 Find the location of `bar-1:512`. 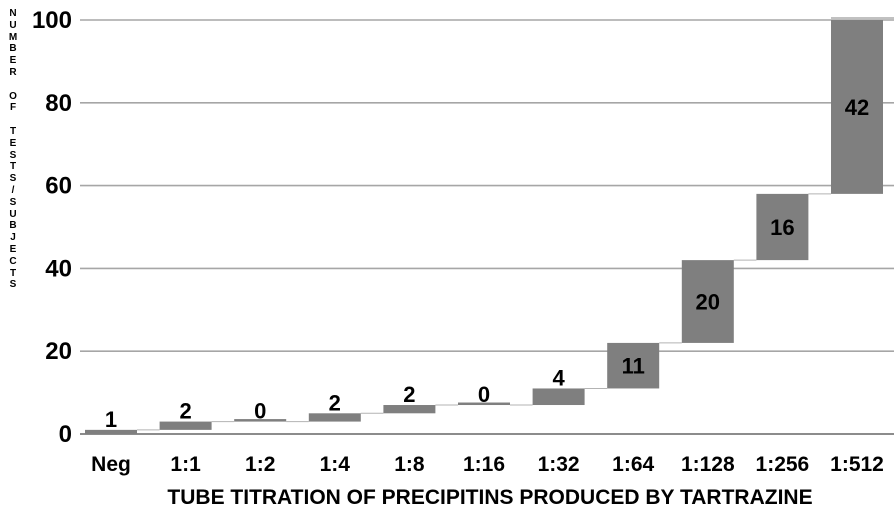

bar-1:512 is located at coordinates (857, 107).